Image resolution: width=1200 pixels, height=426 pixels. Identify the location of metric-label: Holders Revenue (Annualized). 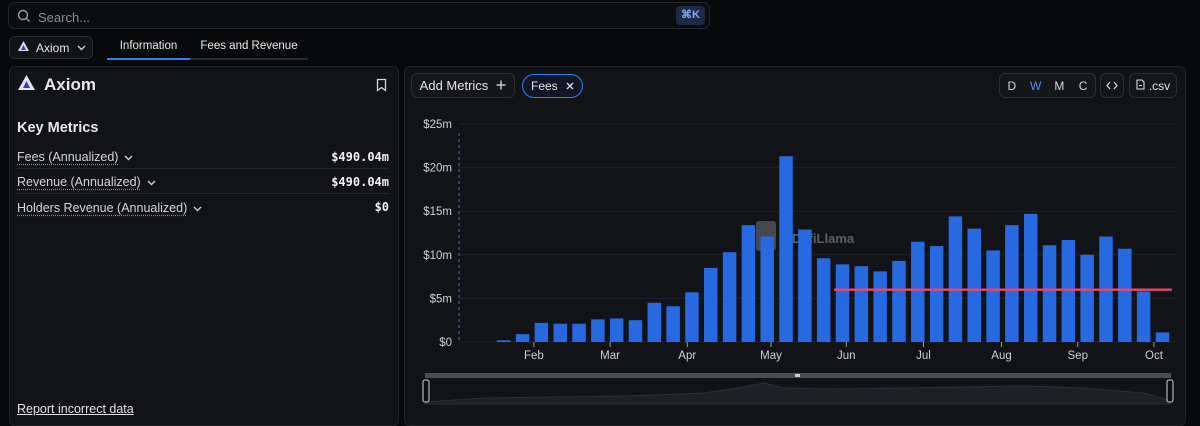
(102, 207).